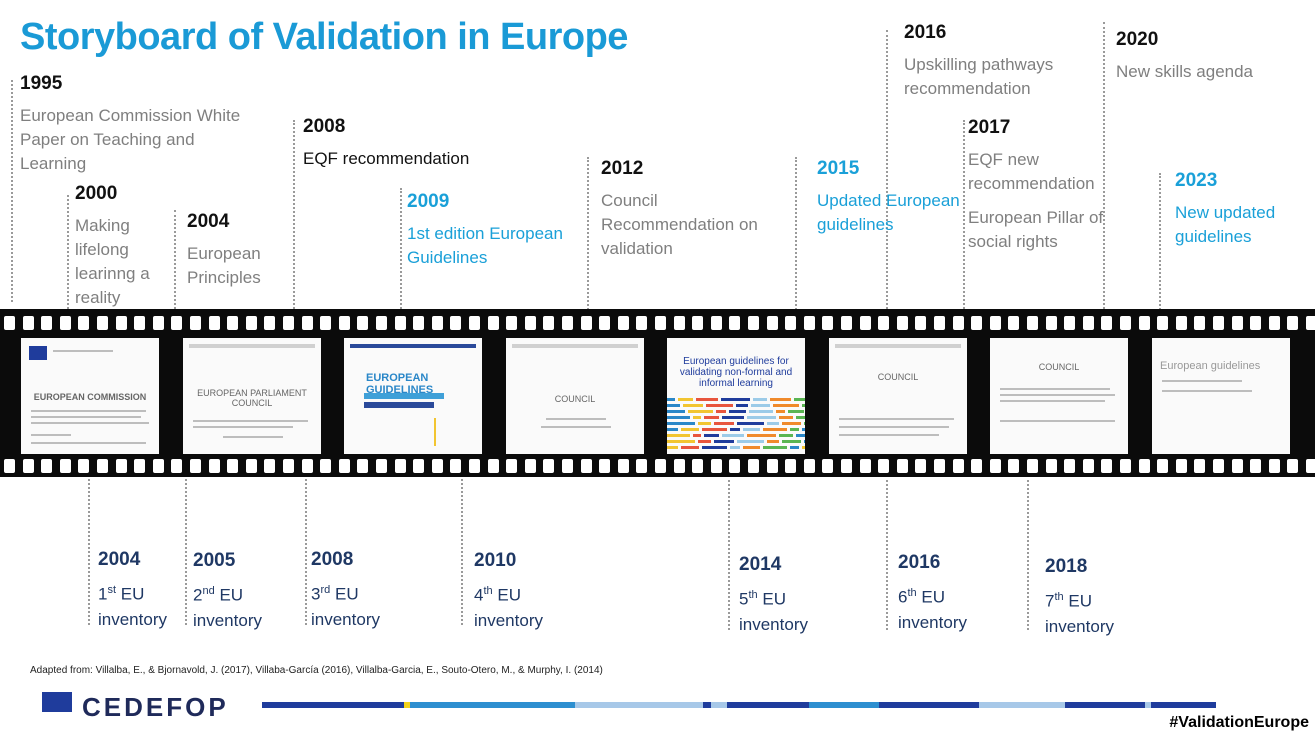 The image size is (1315, 733). I want to click on eu-flag-icon, so click(57, 702).